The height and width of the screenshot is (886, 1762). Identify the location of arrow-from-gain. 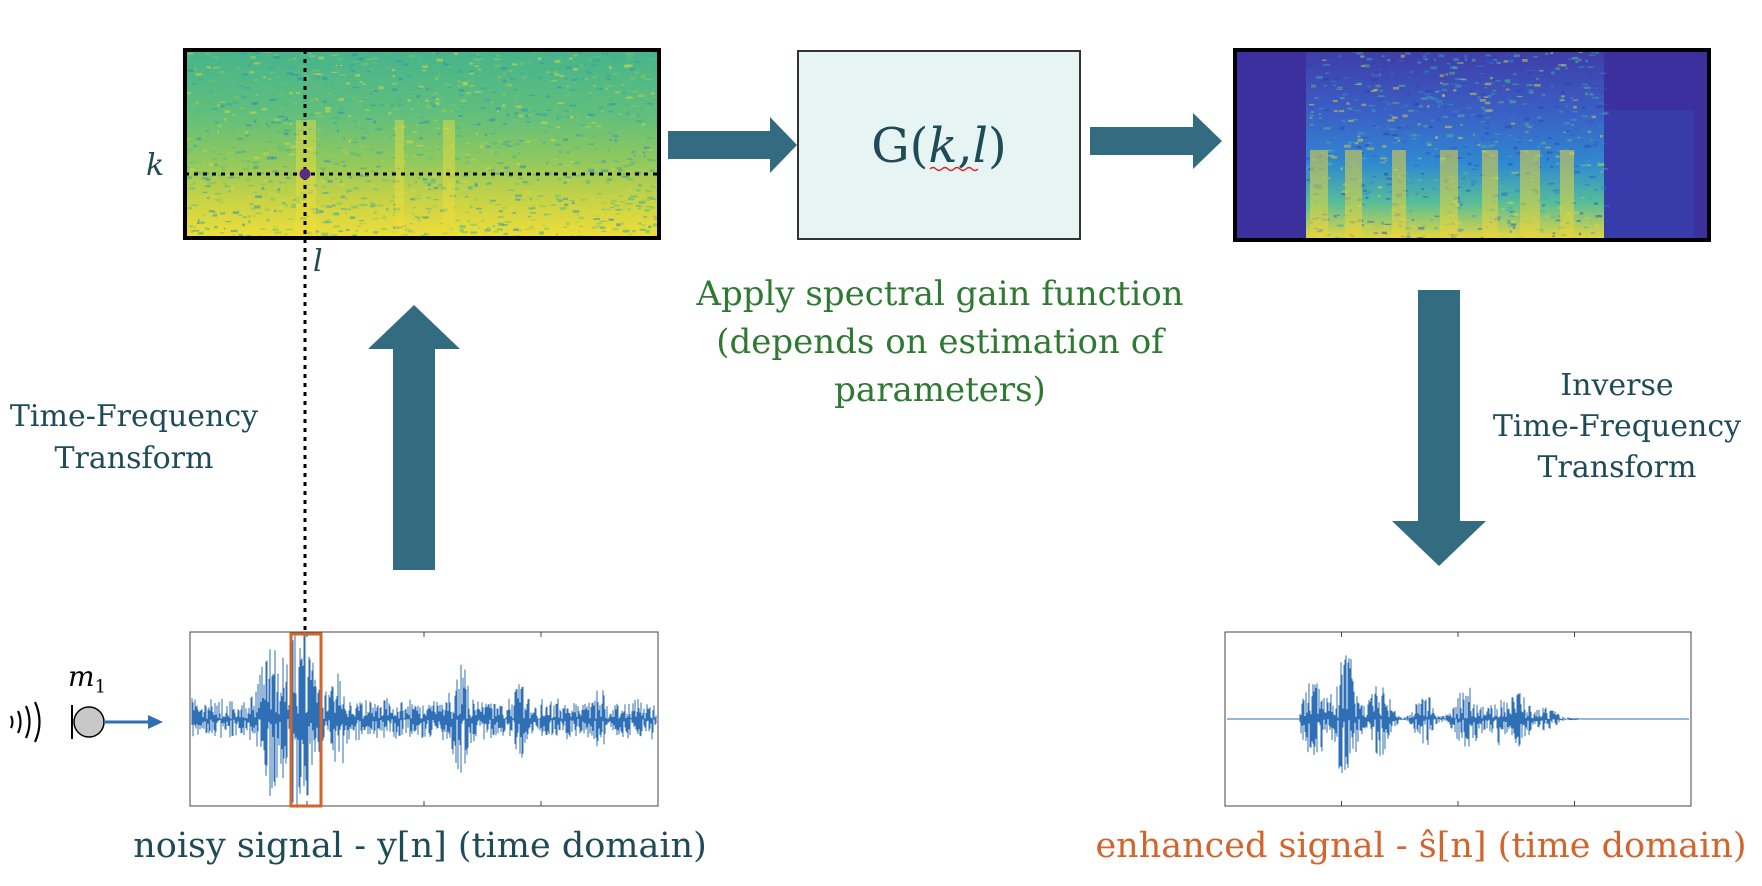
(1156, 141).